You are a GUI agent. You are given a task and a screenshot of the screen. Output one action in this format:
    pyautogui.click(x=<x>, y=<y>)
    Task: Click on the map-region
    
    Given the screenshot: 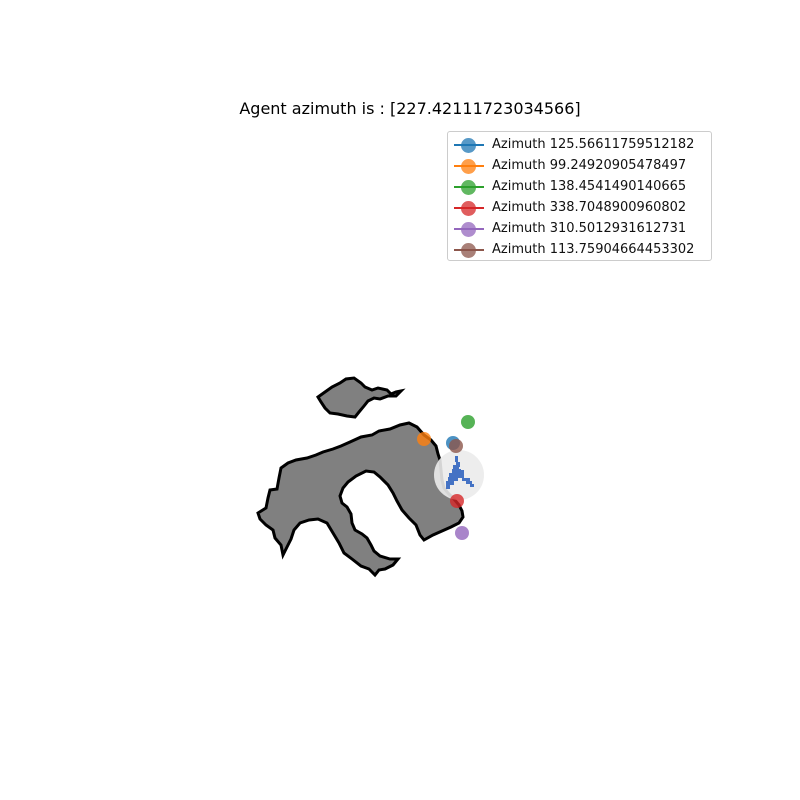 What is the action you would take?
    pyautogui.click(x=360, y=499)
    